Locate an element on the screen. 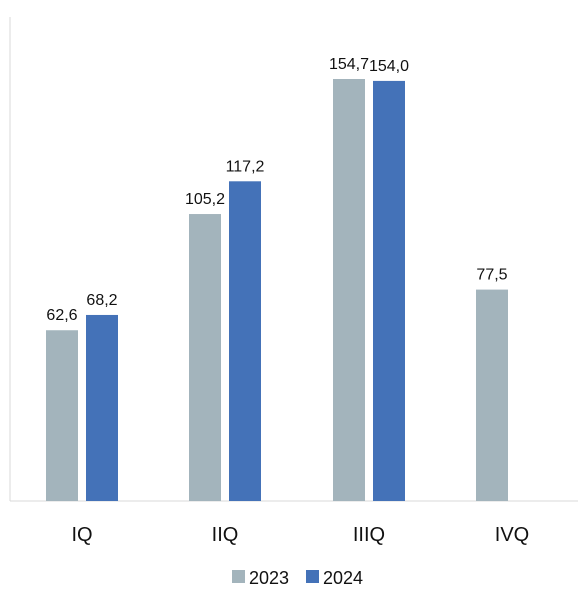 This screenshot has height=594, width=581. x-tick-label-IQ: IQ is located at coordinates (81, 535).